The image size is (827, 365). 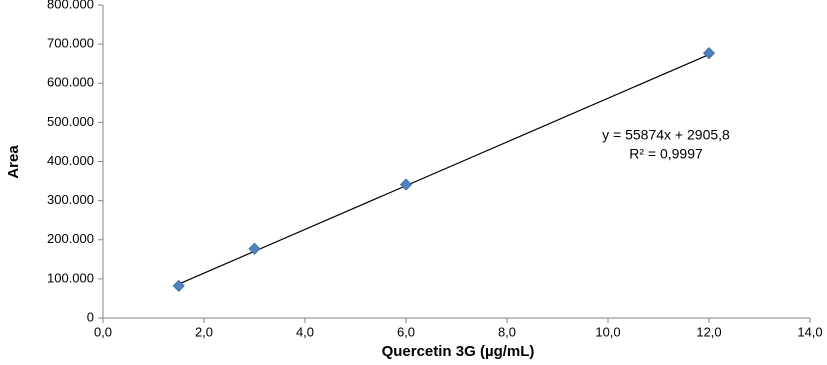 I want to click on x-tick-label: 12,0, so click(x=708, y=331).